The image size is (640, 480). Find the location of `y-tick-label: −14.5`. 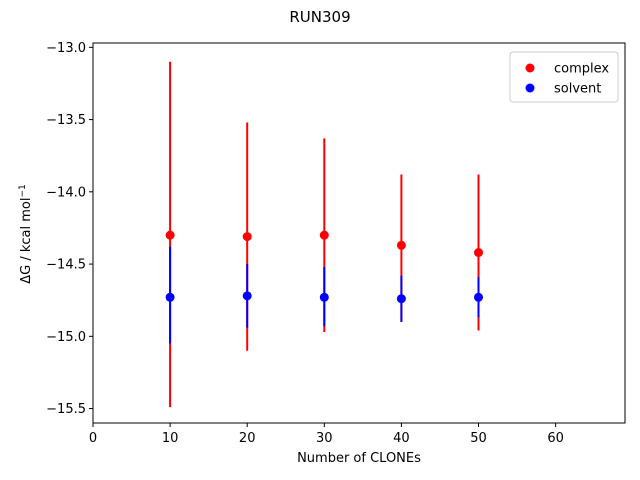

y-tick-label: −14.5 is located at coordinates (66, 265).